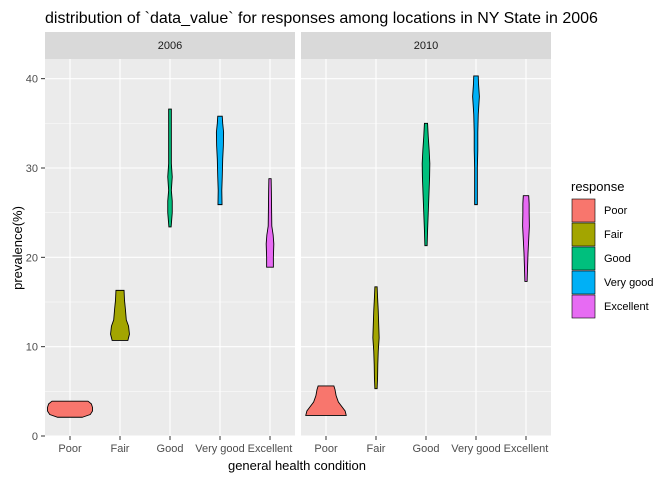 The height and width of the screenshot is (480, 672). What do you see at coordinates (583, 234) in the screenshot?
I see `legend-key-fair` at bounding box center [583, 234].